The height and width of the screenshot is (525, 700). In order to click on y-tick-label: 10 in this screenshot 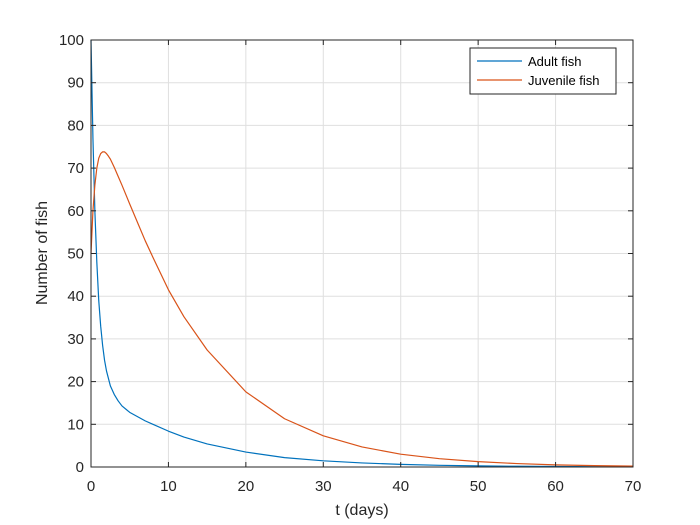, I will do `click(75, 424)`.